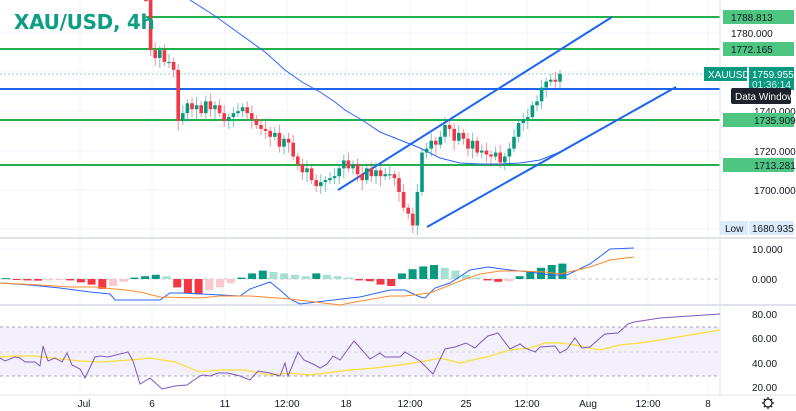 Image resolution: width=796 pixels, height=411 pixels. I want to click on symbol-tag, so click(725, 74).